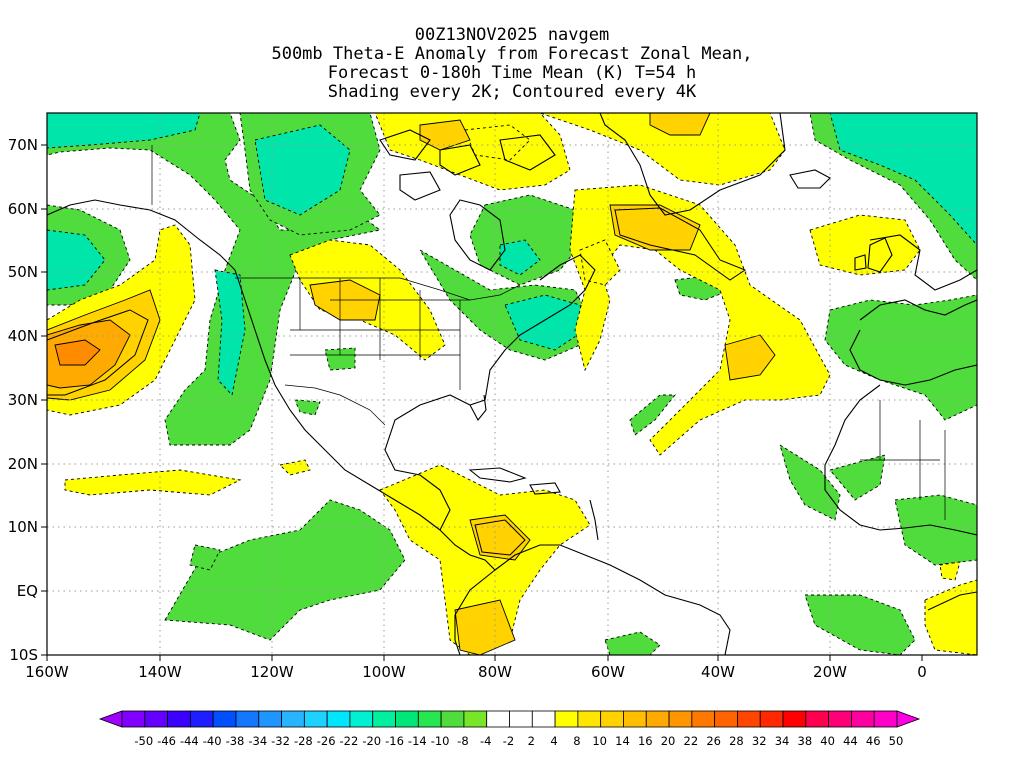  I want to click on shade-ne-pacific-teal, so click(76, 260).